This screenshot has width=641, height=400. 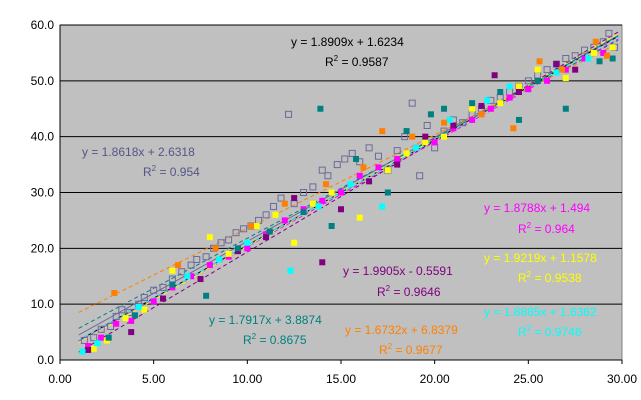 I want to click on trendline-equation: y = 1.7917x + 3.8874, so click(x=265, y=320).